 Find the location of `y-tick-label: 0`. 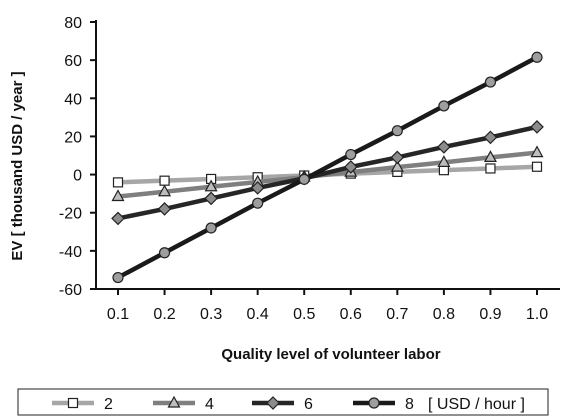

y-tick-label: 0 is located at coordinates (77, 176).